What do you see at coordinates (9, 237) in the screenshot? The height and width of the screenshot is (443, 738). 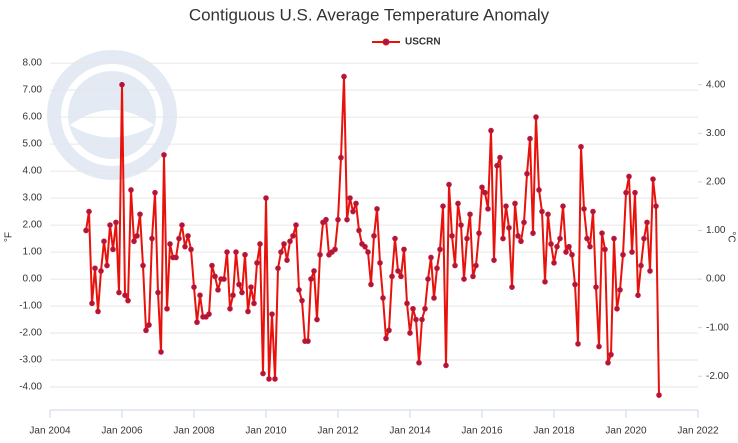 I see `y-axis-label: °F` at bounding box center [9, 237].